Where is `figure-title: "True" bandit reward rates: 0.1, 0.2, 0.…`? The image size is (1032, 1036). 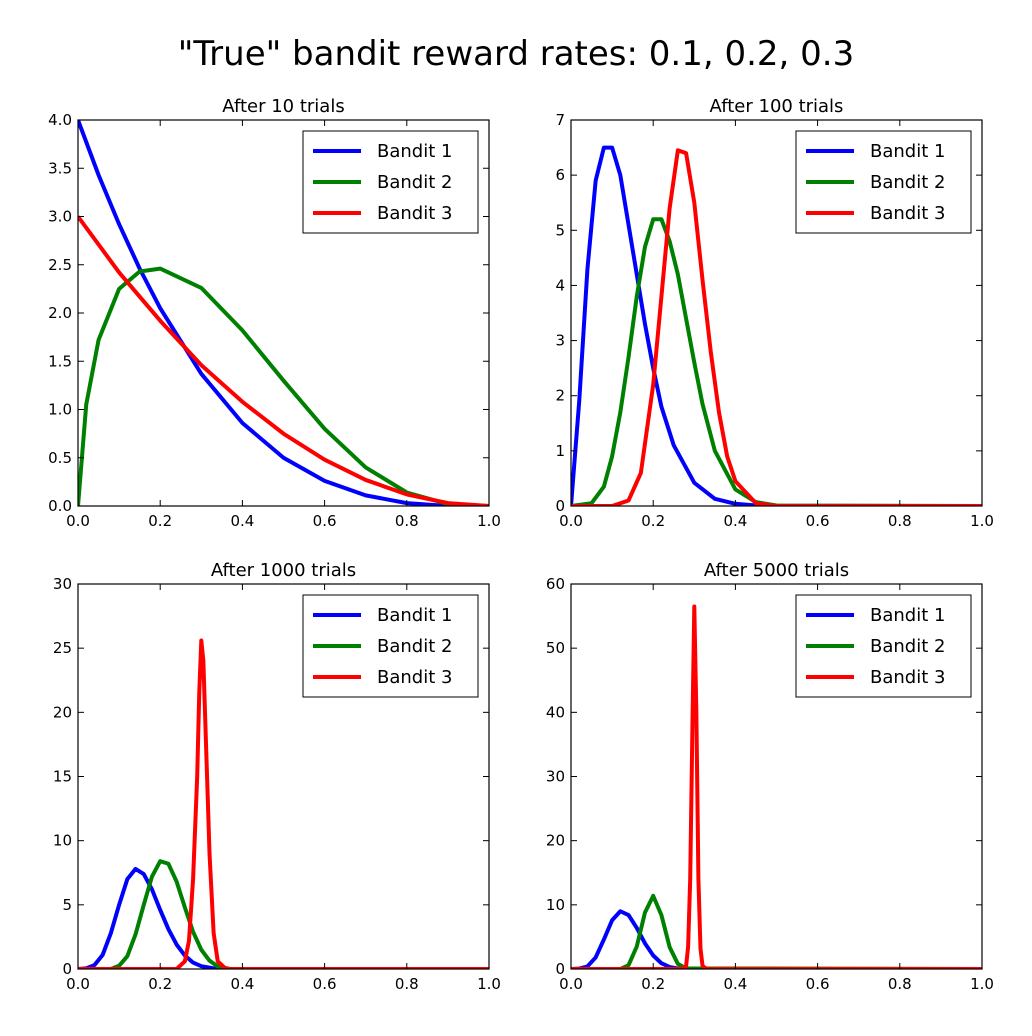
figure-title: "True" bandit reward rates: 0.1, 0.2, 0.… is located at coordinates (516, 54).